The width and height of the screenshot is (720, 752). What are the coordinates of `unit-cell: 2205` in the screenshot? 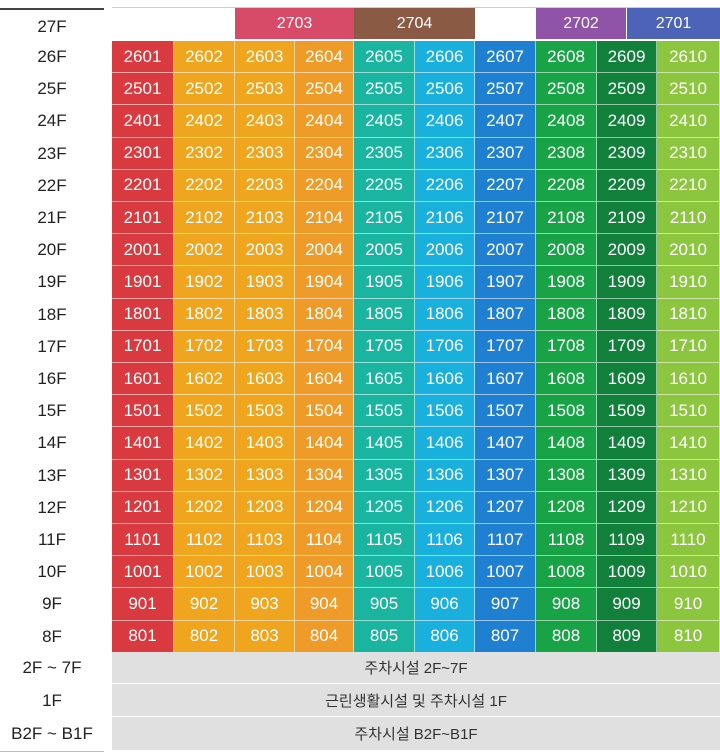 It's located at (384, 185).